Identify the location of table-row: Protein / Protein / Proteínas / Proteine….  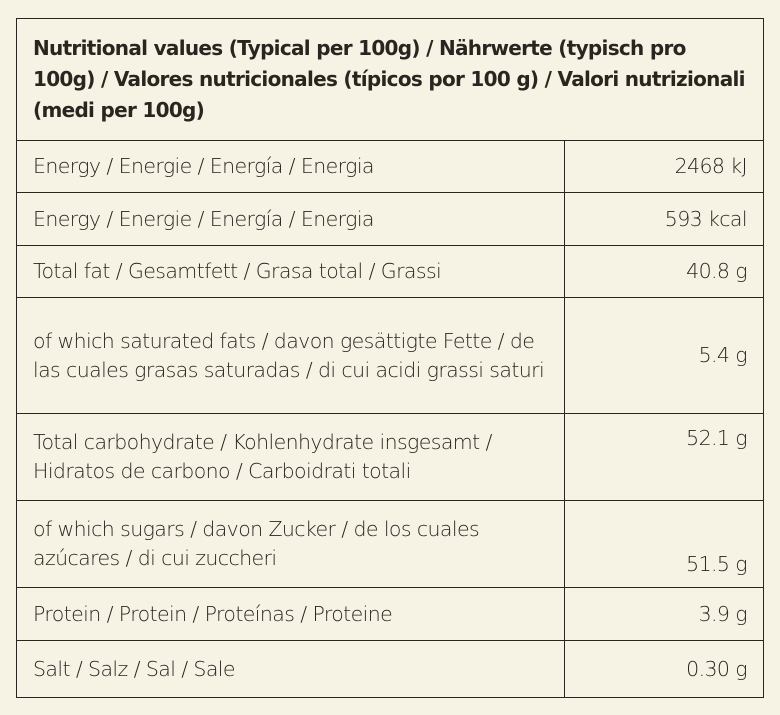
(390, 614).